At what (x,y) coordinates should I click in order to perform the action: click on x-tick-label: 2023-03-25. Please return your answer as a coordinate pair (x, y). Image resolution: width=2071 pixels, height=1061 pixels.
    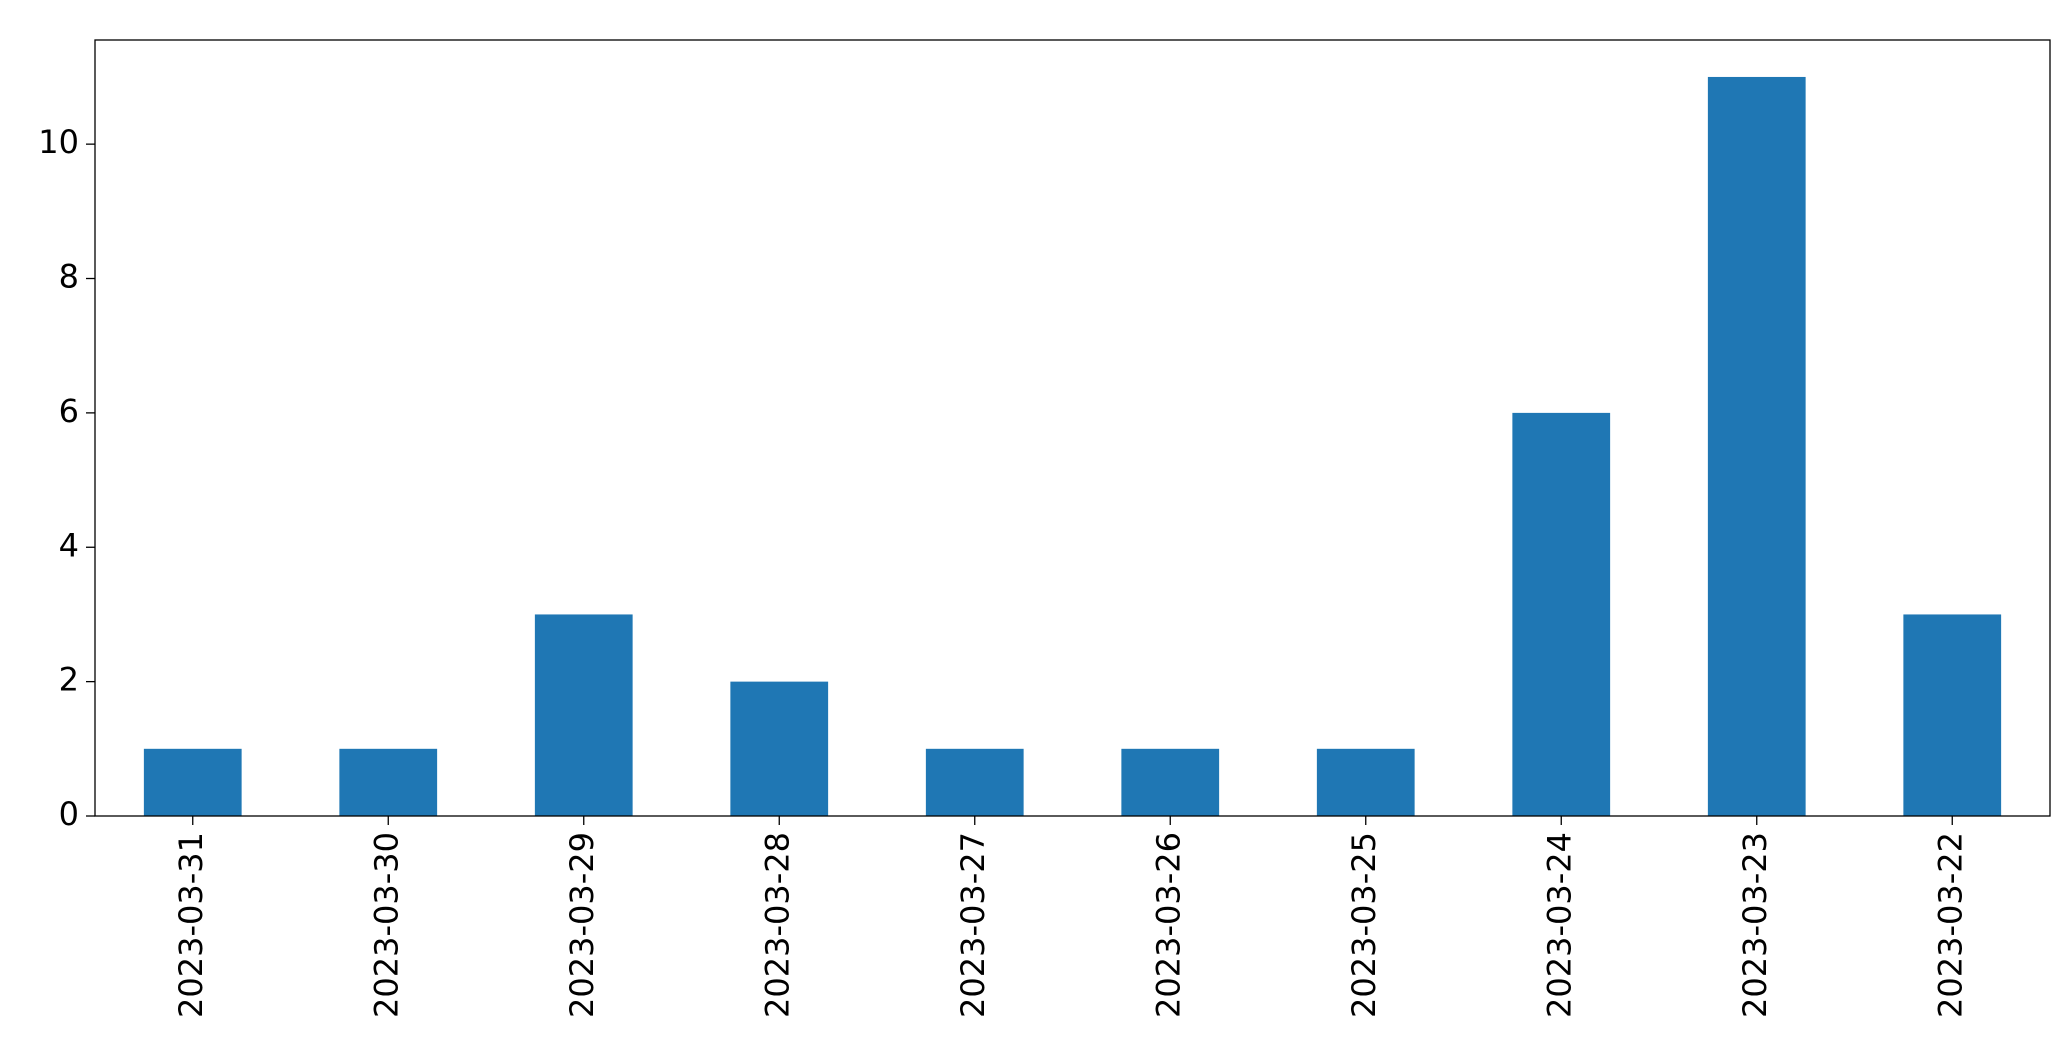
    Looking at the image, I should click on (1364, 925).